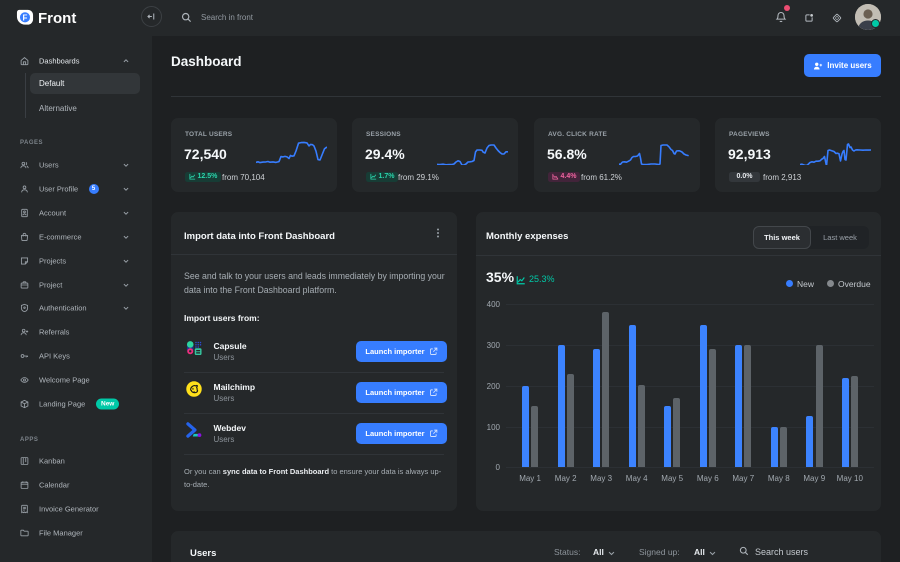  What do you see at coordinates (25, 17) in the screenshot?
I see `svg-text: F` at bounding box center [25, 17].